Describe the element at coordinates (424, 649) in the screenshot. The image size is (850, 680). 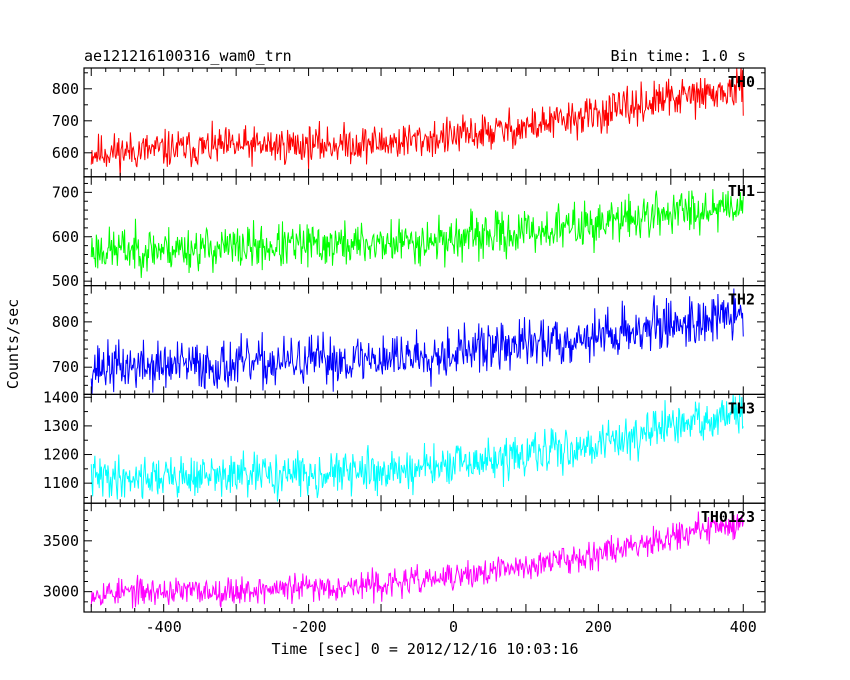
I see `x-axis-label: Time [sec] 0 = 2012/12/16 10:03:16` at that location.